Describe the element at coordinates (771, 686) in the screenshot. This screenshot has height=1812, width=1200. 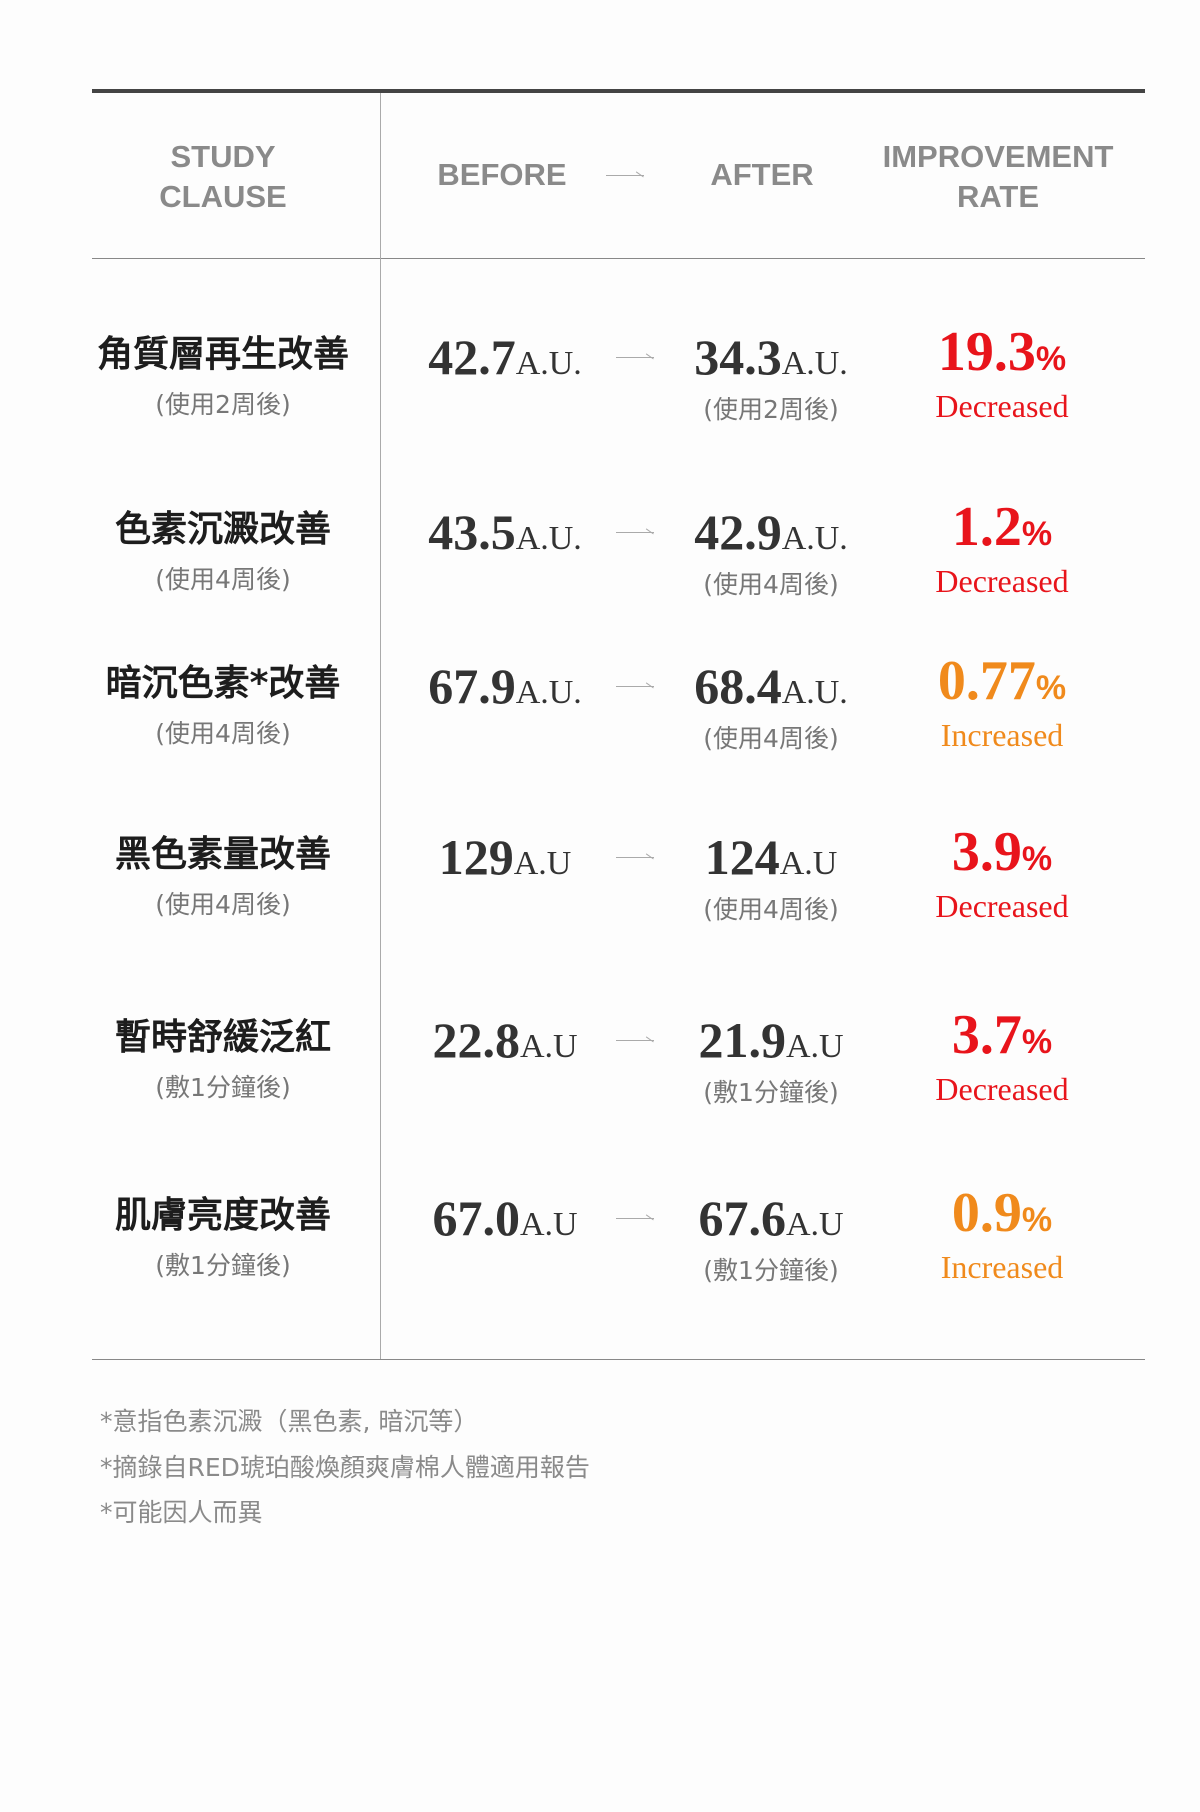
I see `after-value: 68.4A.U.` at that location.